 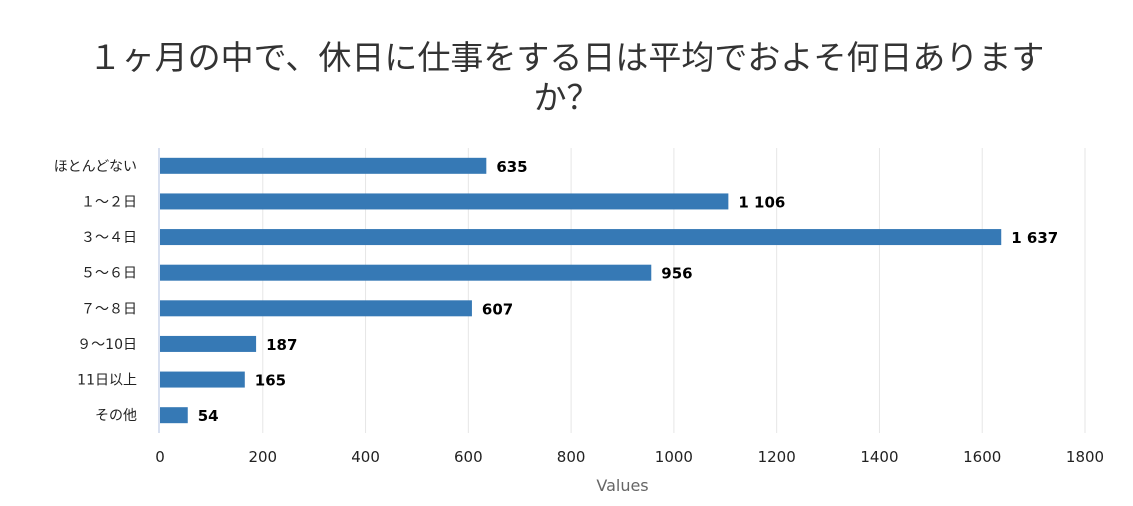 What do you see at coordinates (777, 457) in the screenshot?
I see `x-tick-label: 1200` at bounding box center [777, 457].